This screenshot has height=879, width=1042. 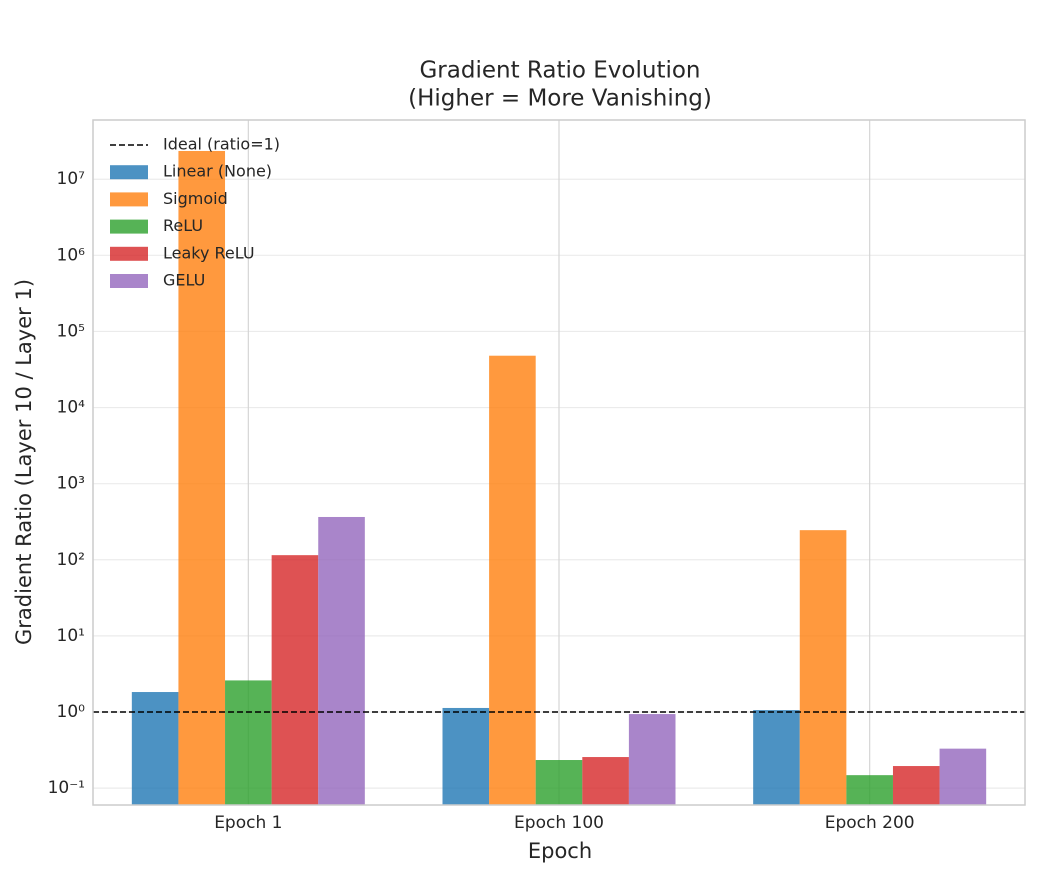 I want to click on y-tick-label: 10⁷, so click(x=71, y=179).